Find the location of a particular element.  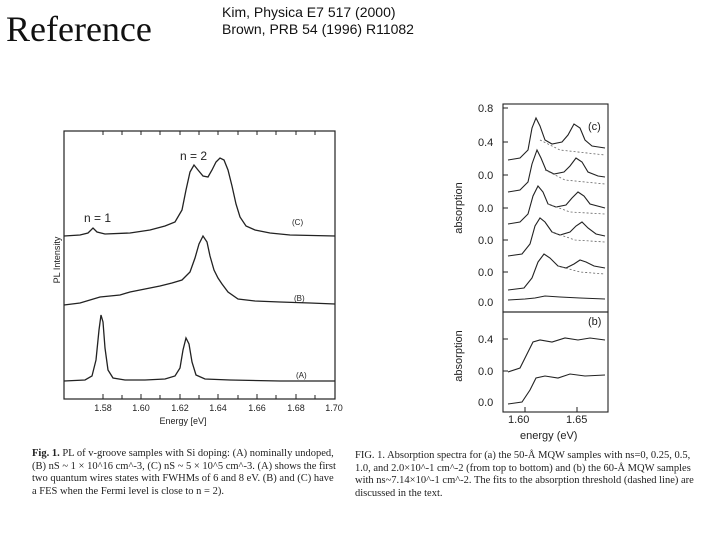

absorption-yticks-marks is located at coordinates (505, 239).